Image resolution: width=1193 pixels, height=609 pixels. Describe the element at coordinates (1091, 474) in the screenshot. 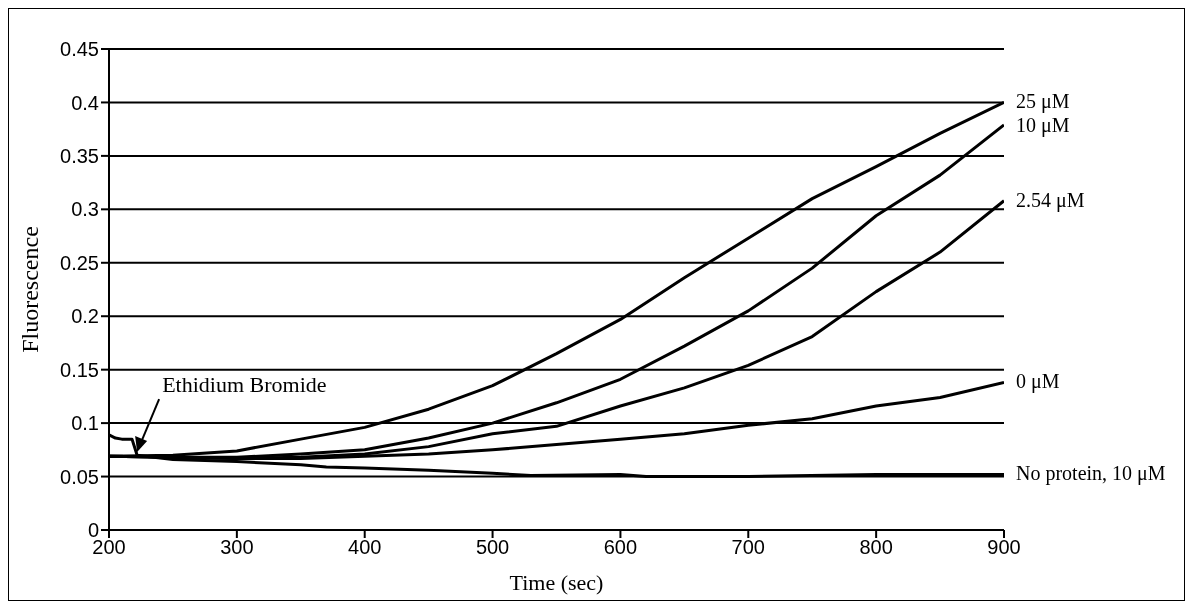

I see `series-label: No protein, 10 μM` at that location.